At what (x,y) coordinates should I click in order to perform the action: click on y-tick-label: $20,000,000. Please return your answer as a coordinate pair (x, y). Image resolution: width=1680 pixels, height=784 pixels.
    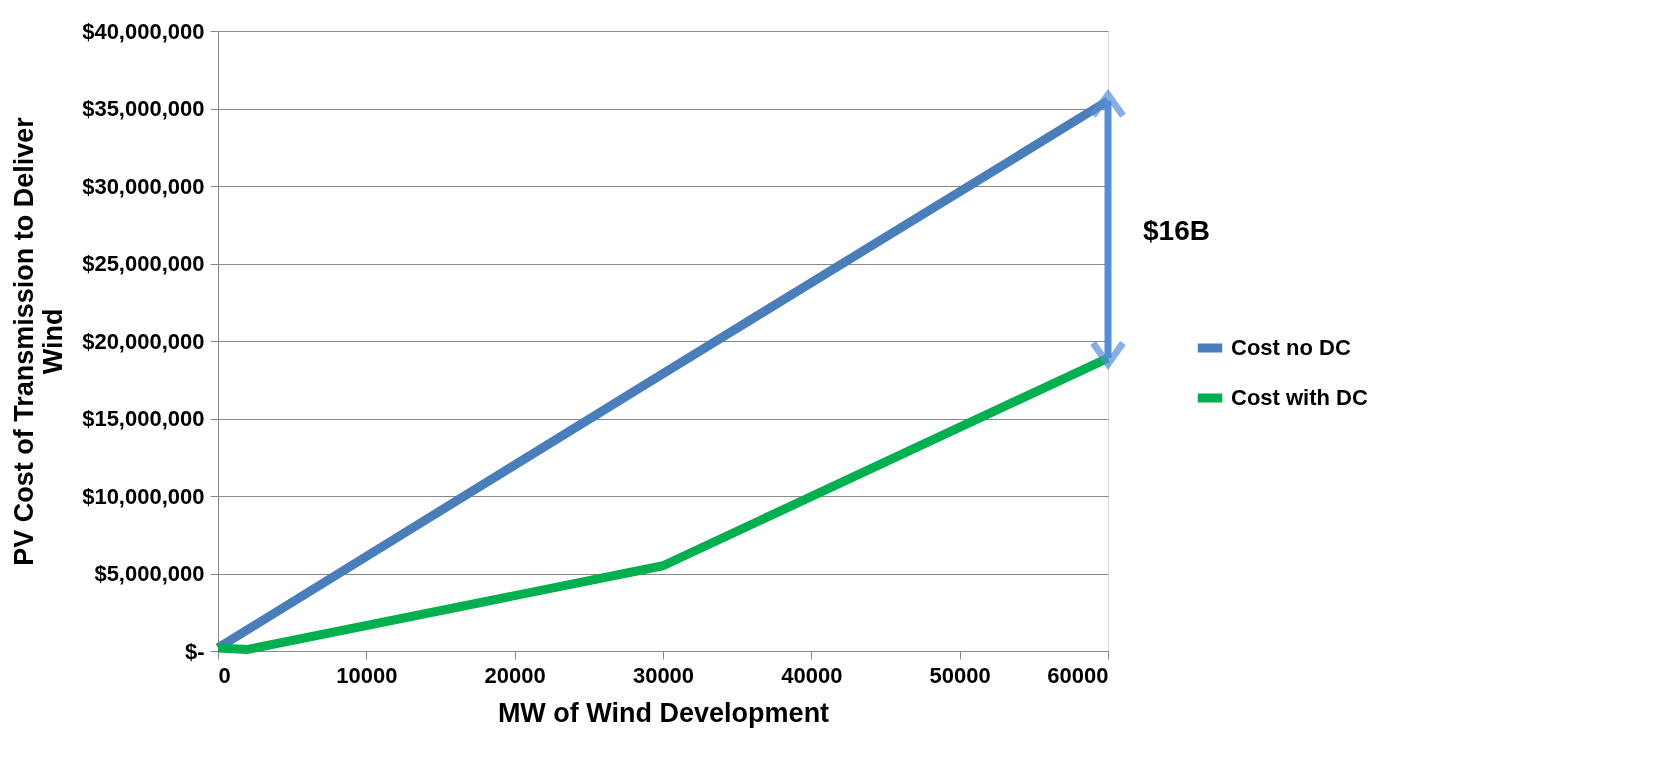
    Looking at the image, I should click on (143, 341).